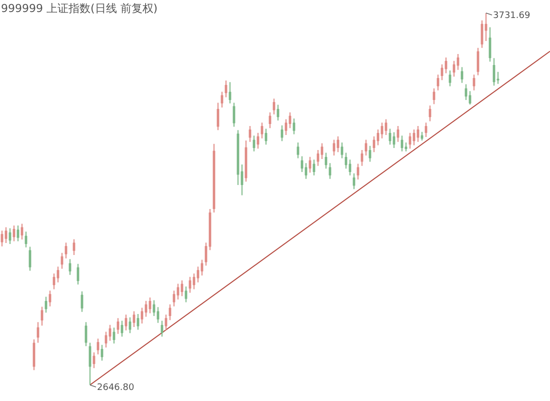 This screenshot has height=401, width=550. What do you see at coordinates (79, 8) in the screenshot?
I see `chart-title: 999999 上证指数(日线 前复权)` at bounding box center [79, 8].